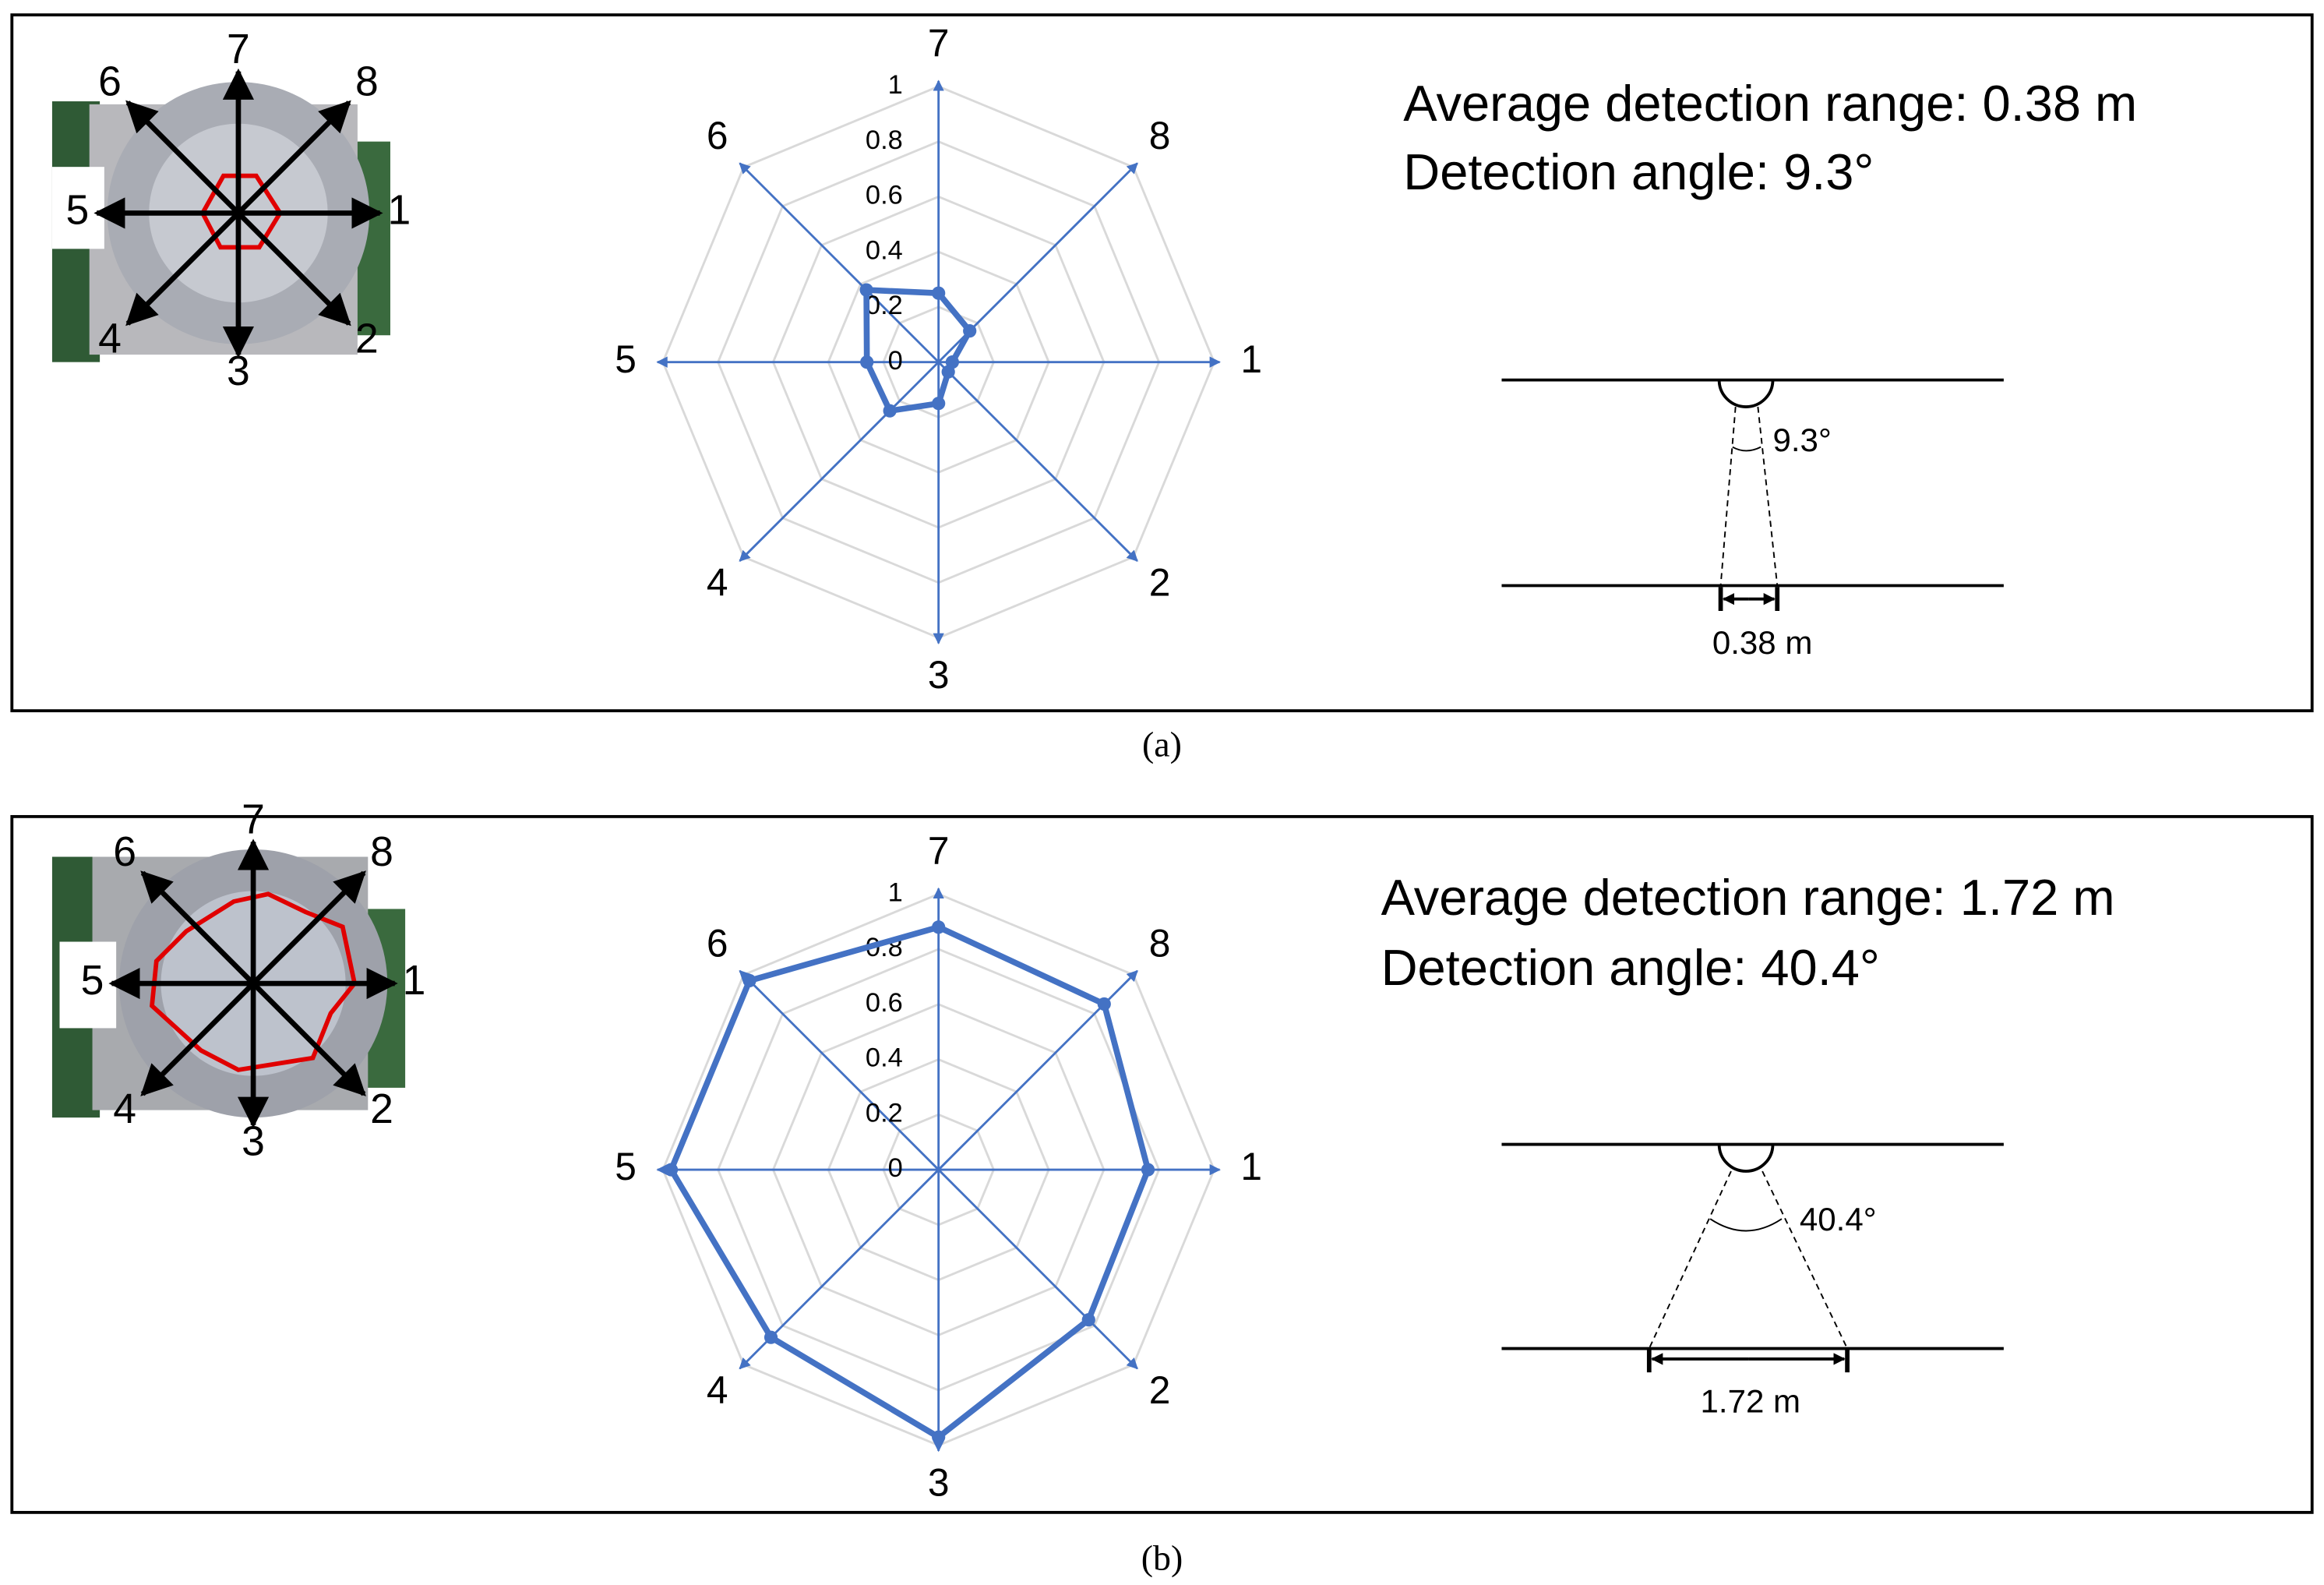  I want to click on width-label: 1.72 m, so click(1751, 1400).